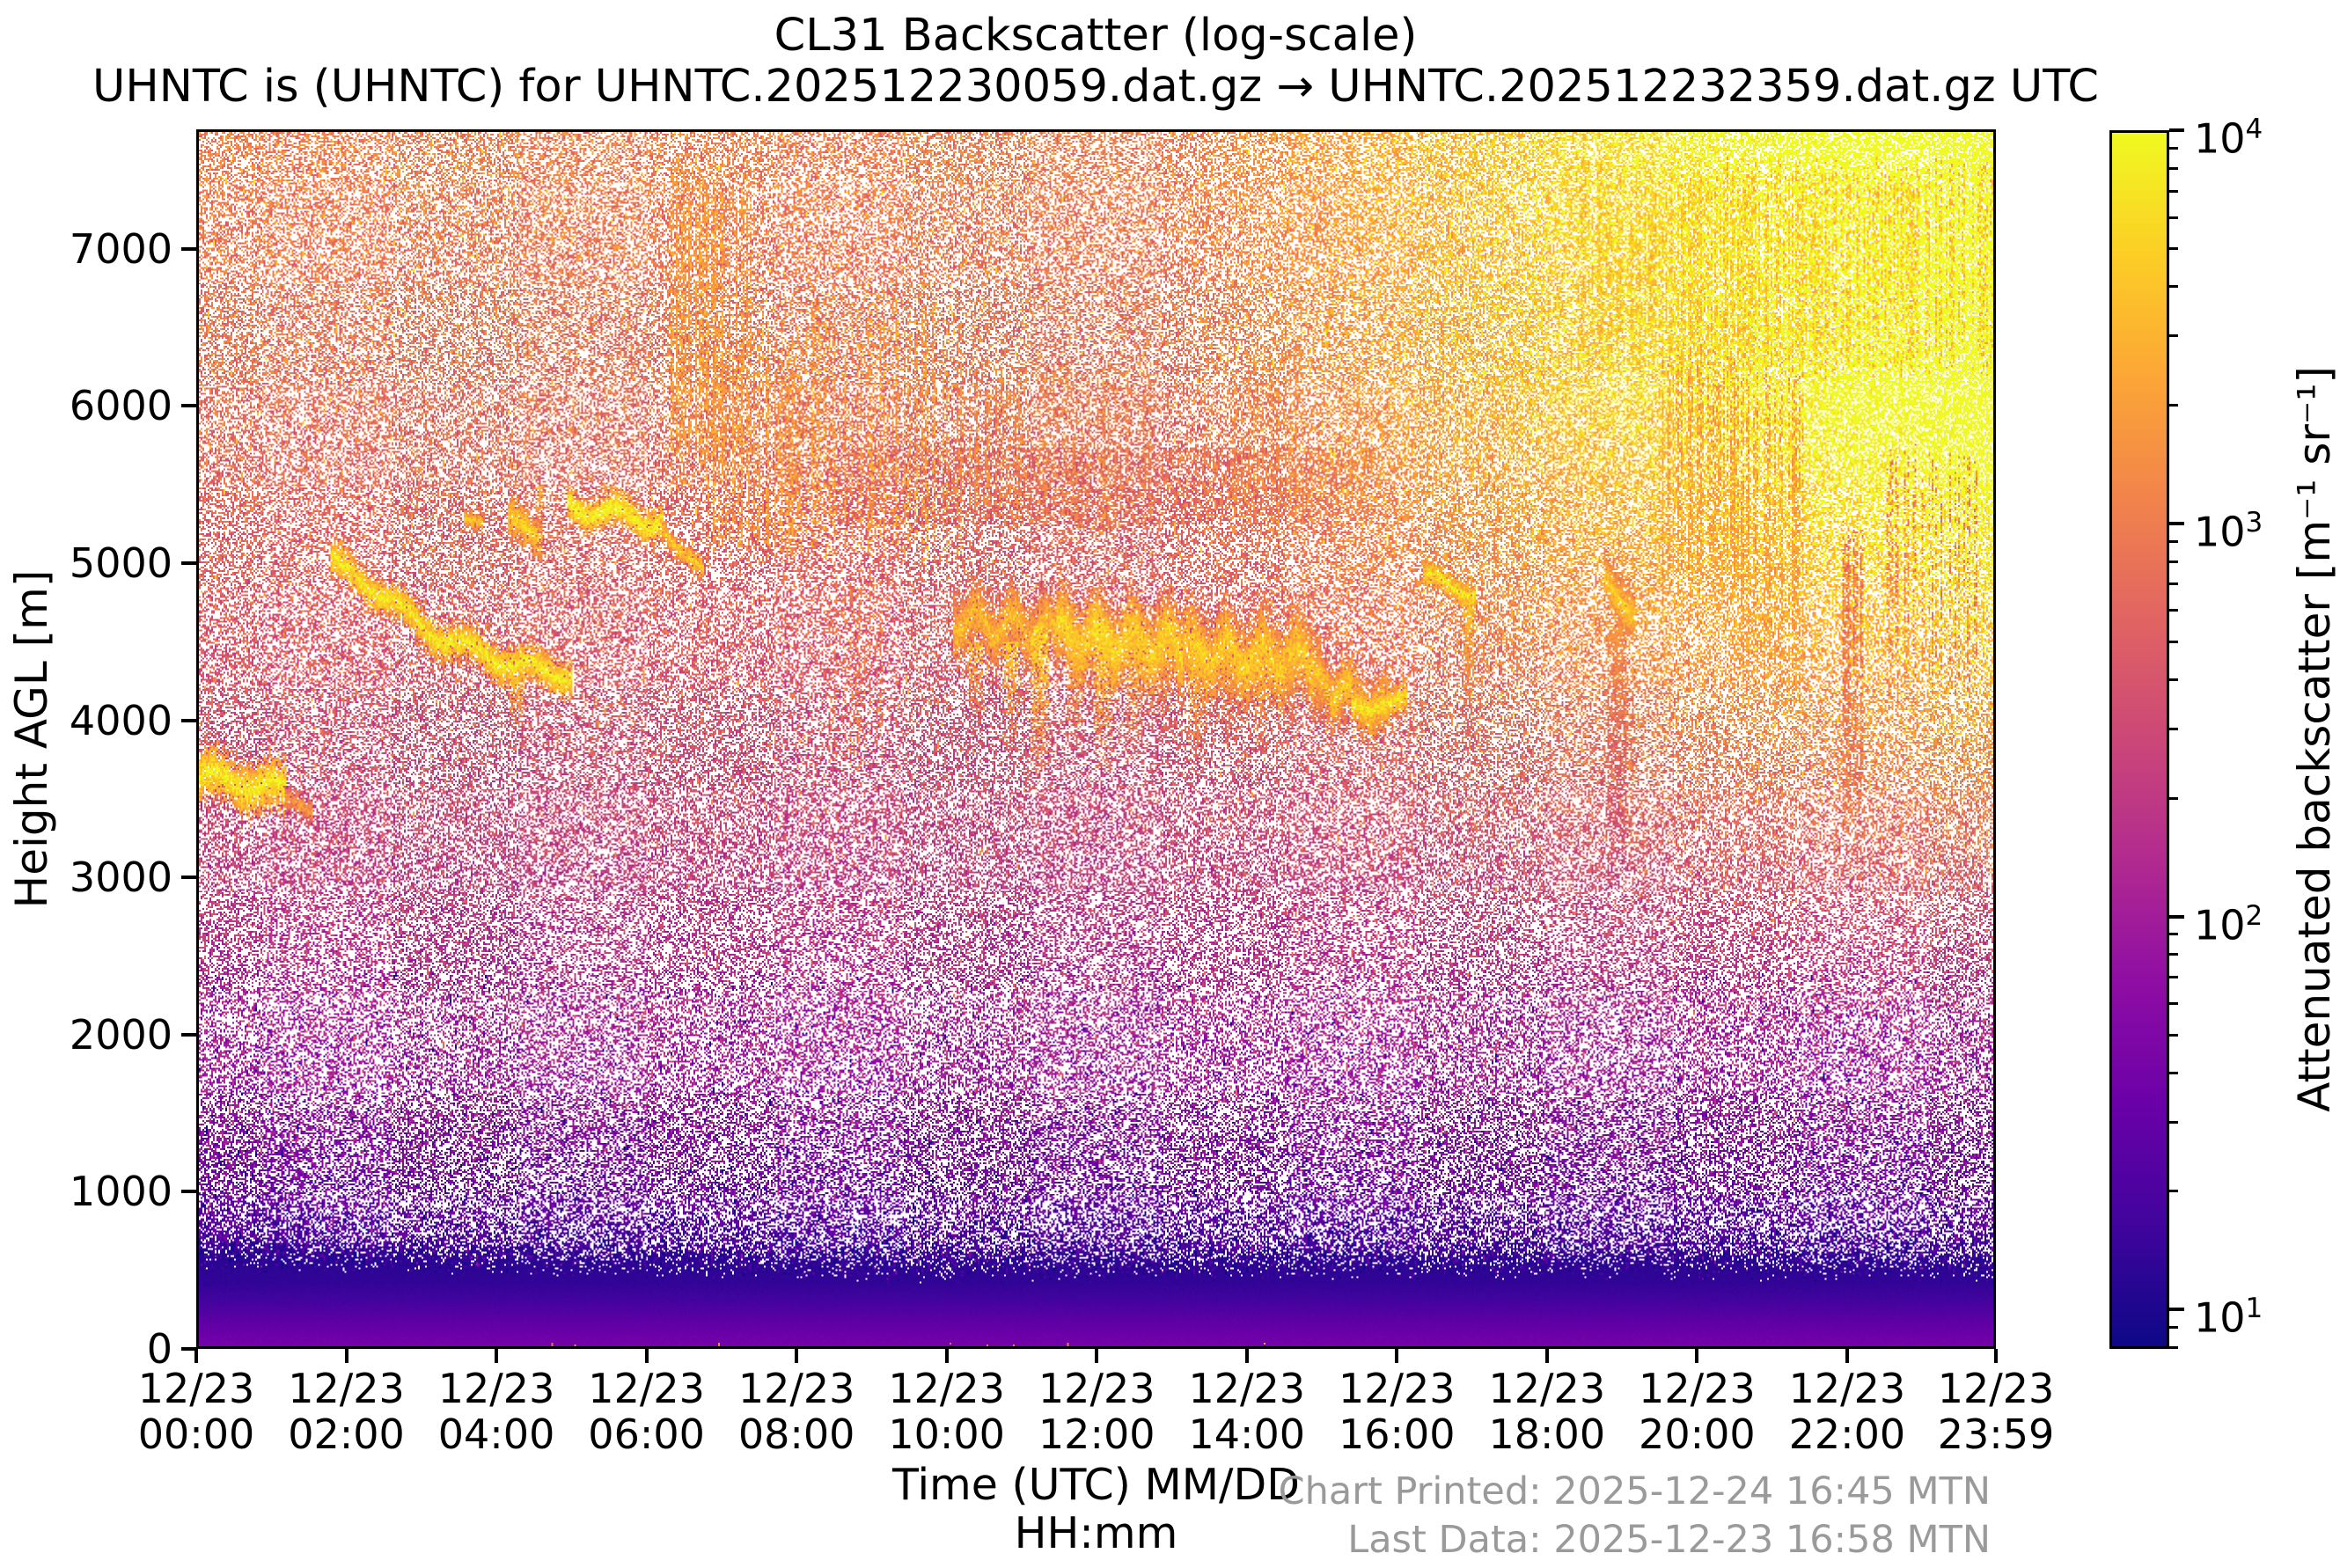  I want to click on x-tick-time: 08:00, so click(796, 1434).